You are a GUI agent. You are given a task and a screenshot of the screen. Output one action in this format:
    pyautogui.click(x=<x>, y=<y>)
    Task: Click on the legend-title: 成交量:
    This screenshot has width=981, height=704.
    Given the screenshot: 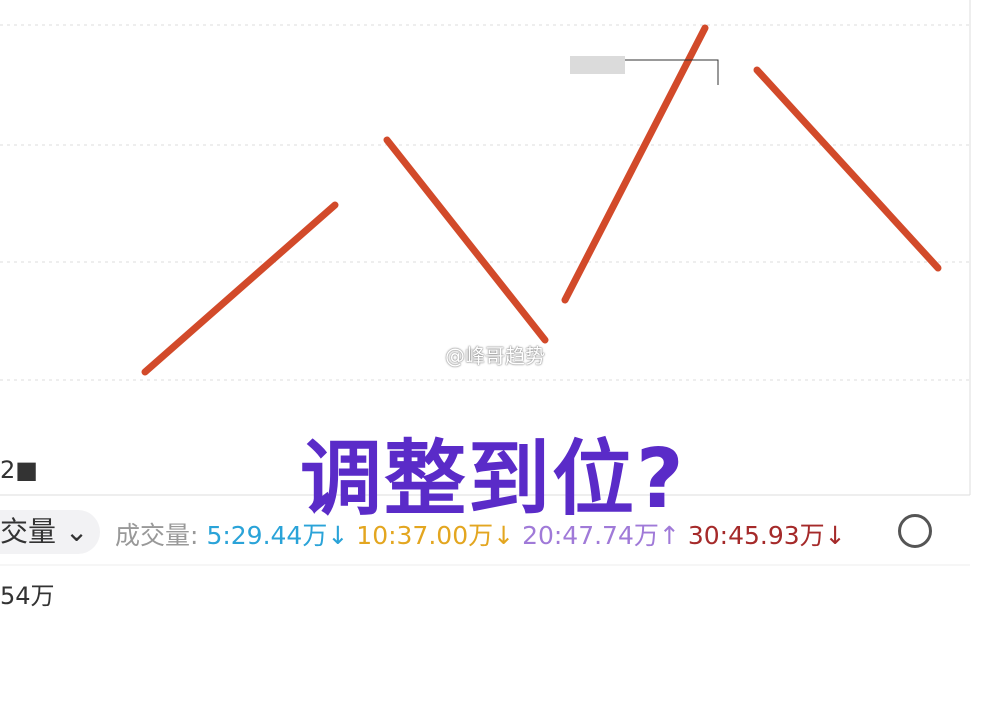 What is the action you would take?
    pyautogui.click(x=157, y=535)
    